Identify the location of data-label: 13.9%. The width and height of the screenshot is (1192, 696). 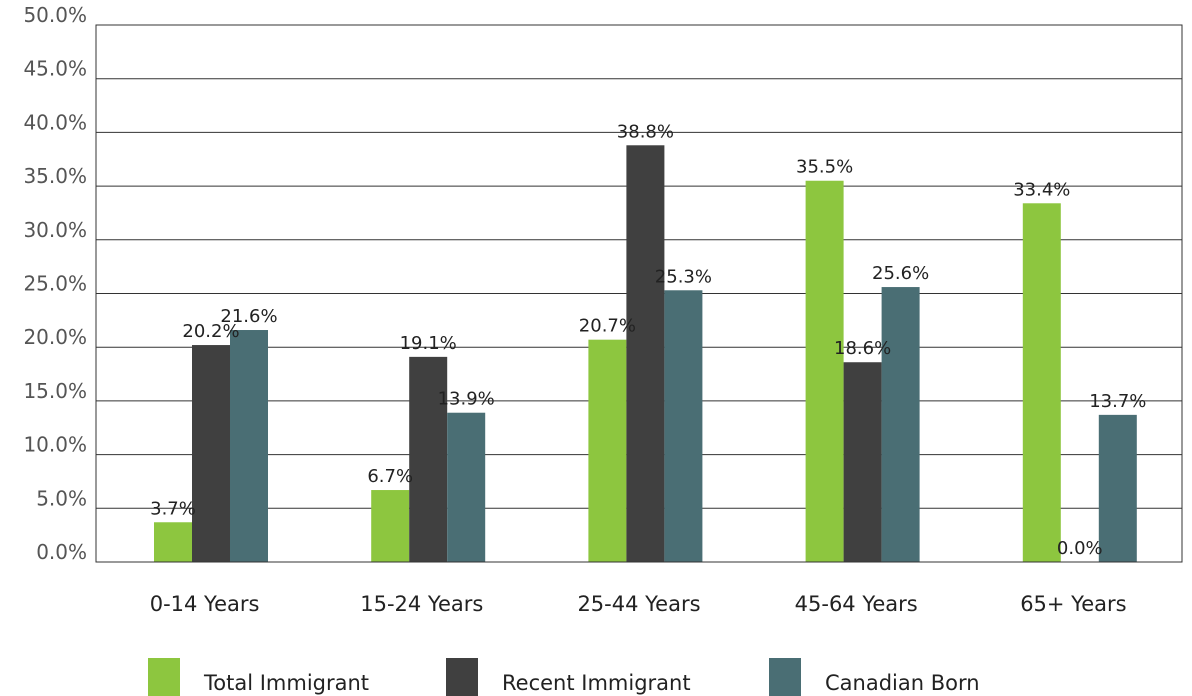
(466, 399).